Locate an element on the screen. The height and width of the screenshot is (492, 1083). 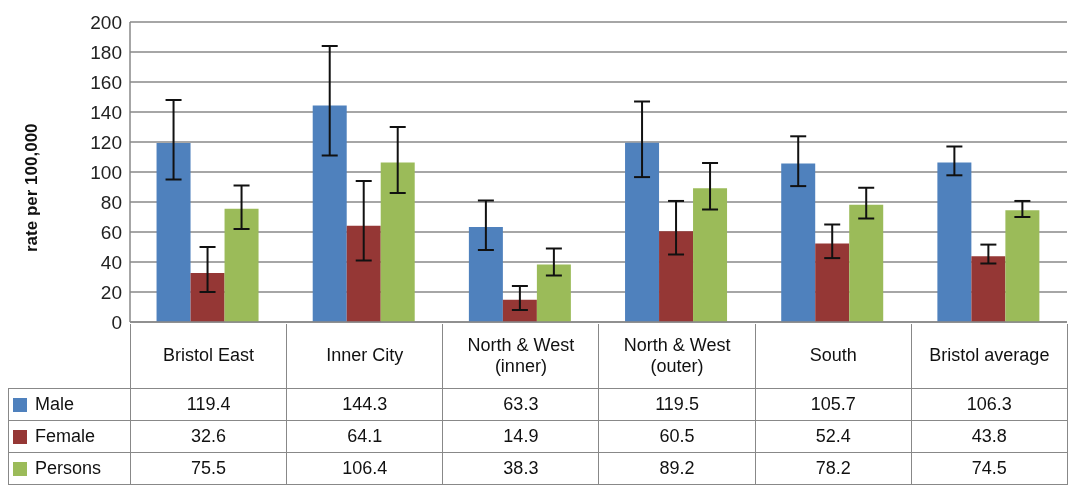
data-label: 63.3 is located at coordinates (520, 404).